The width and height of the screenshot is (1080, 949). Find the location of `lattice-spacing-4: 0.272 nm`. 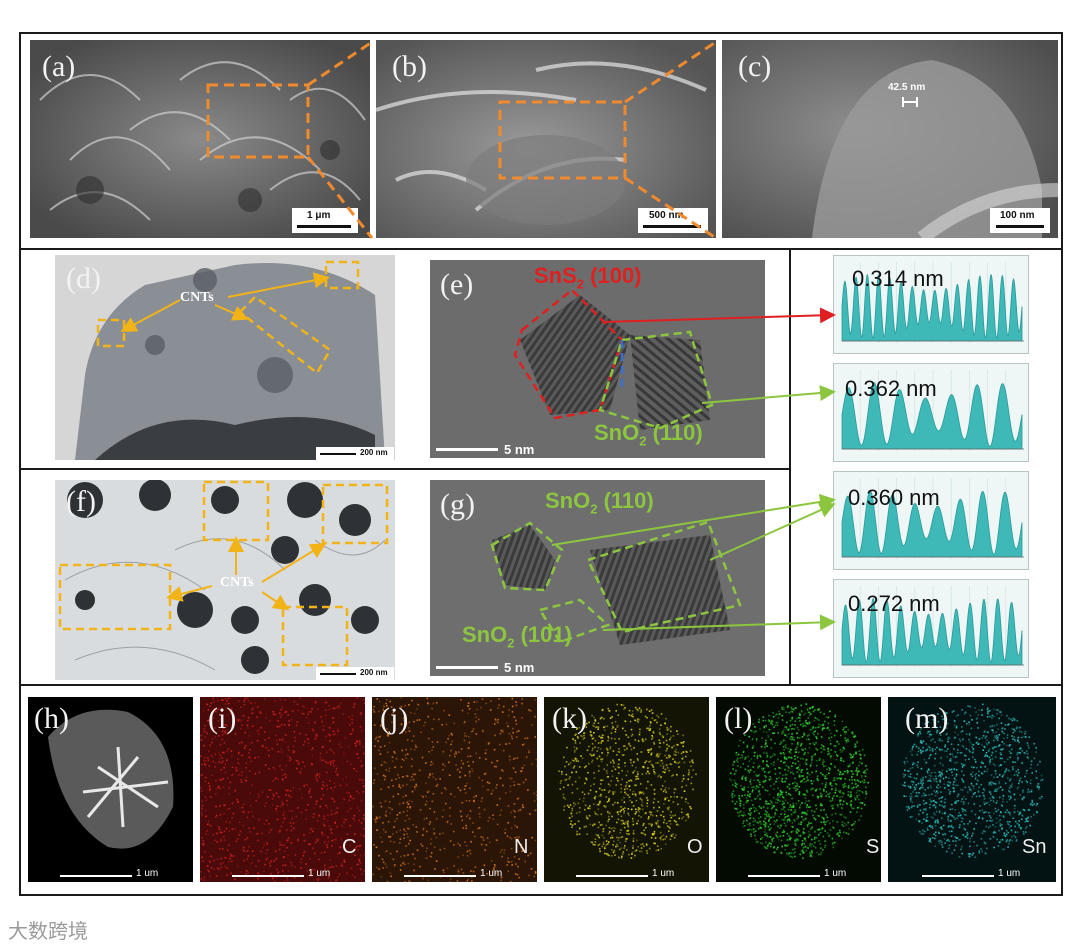

lattice-spacing-4: 0.272 nm is located at coordinates (894, 603).